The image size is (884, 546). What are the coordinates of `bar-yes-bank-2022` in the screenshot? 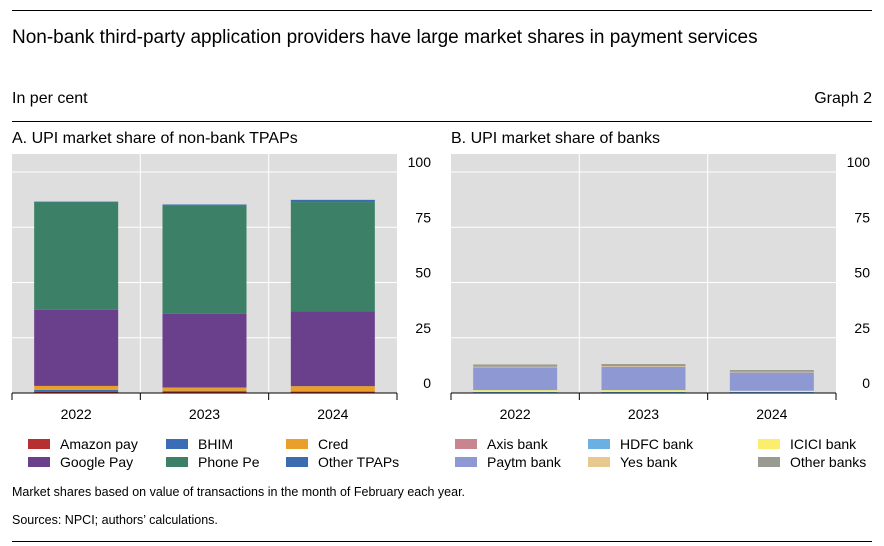 It's located at (515, 367).